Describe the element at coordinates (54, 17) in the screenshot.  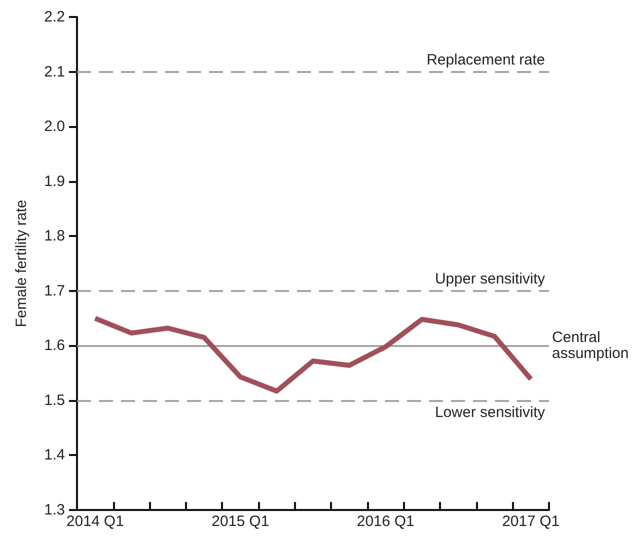
I see `y-tick-label: 2.2` at that location.